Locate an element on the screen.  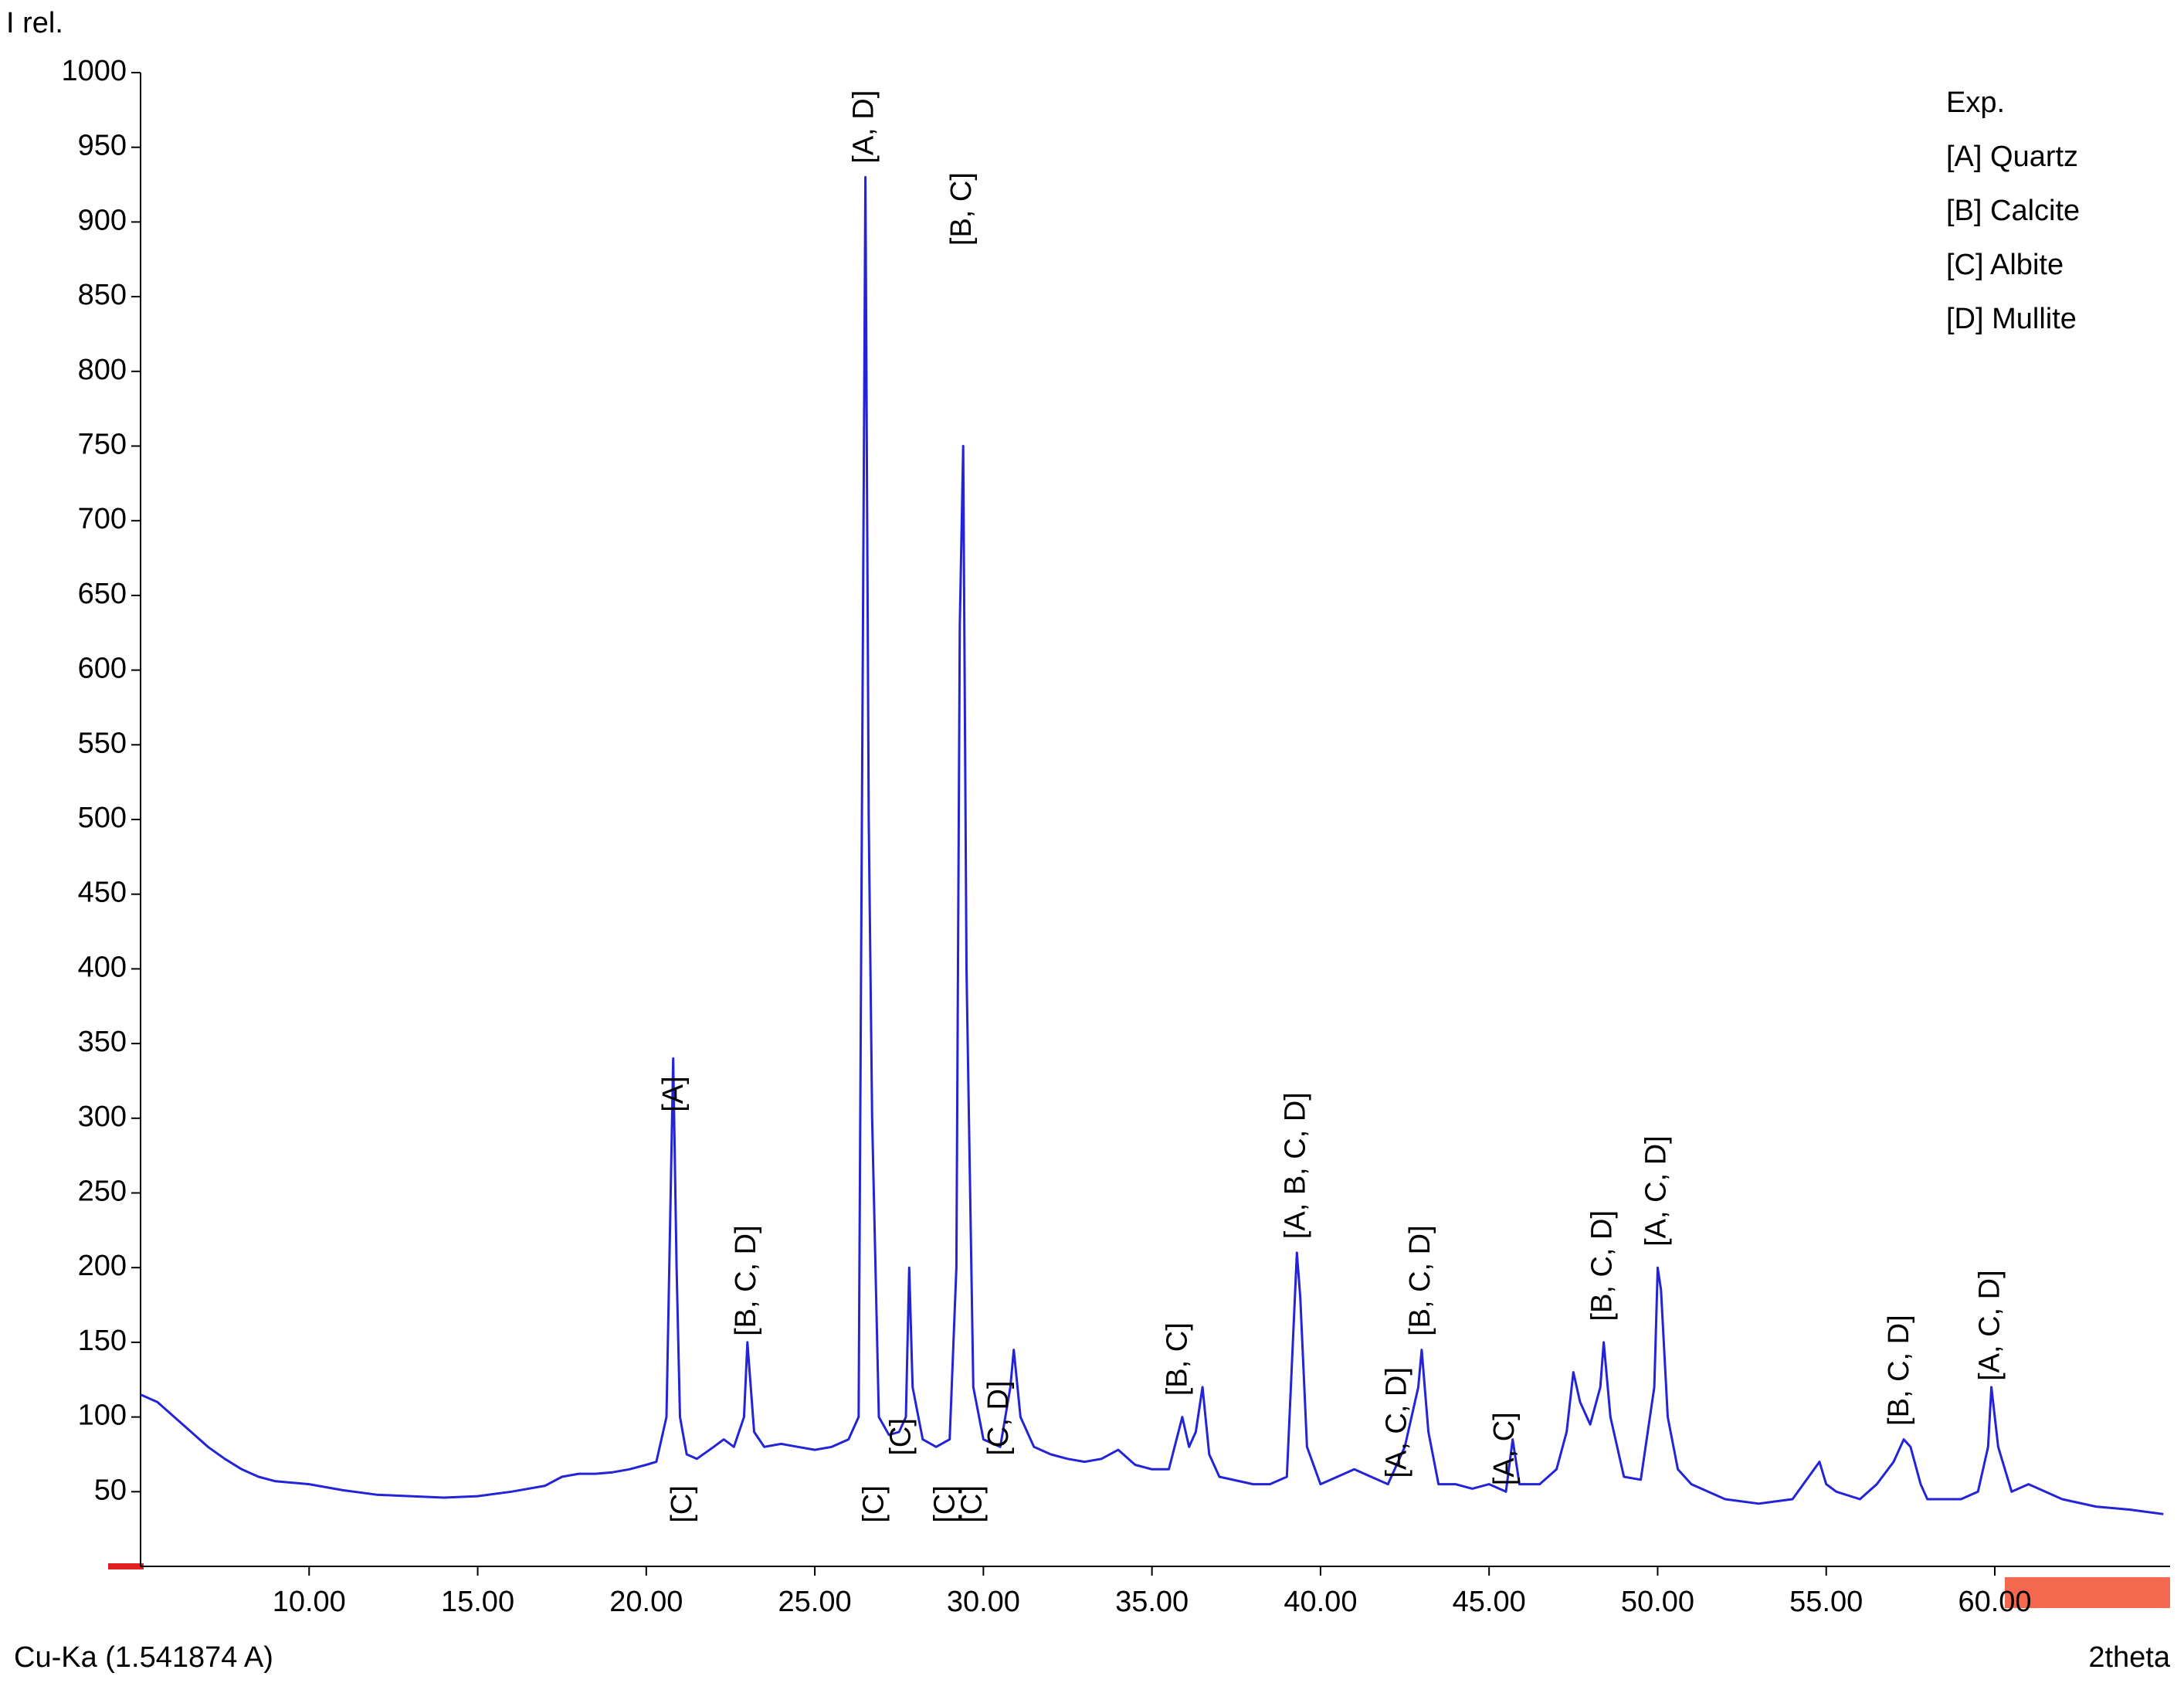
legend-entry: [B] Calcite is located at coordinates (2013, 211).